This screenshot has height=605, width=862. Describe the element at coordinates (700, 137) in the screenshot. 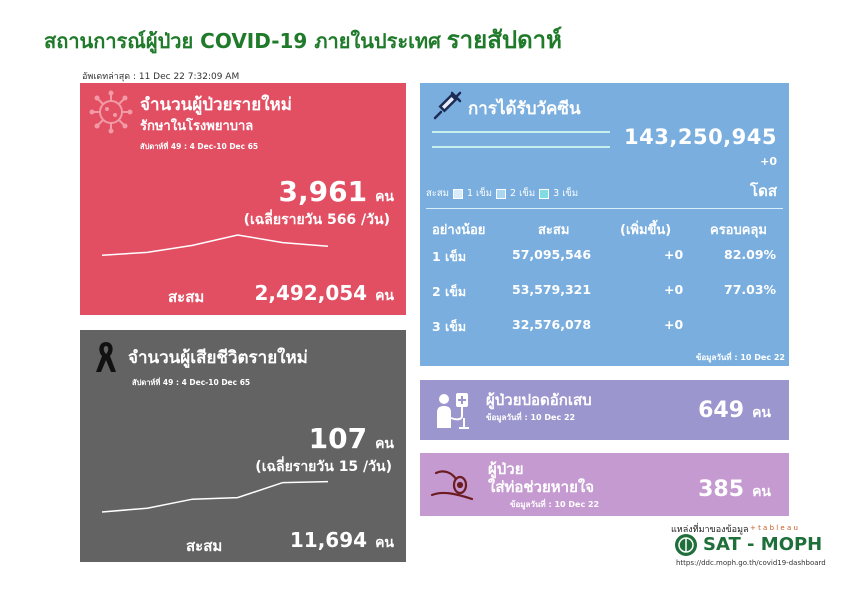

I see `vaccine-total: 143,250,945` at that location.